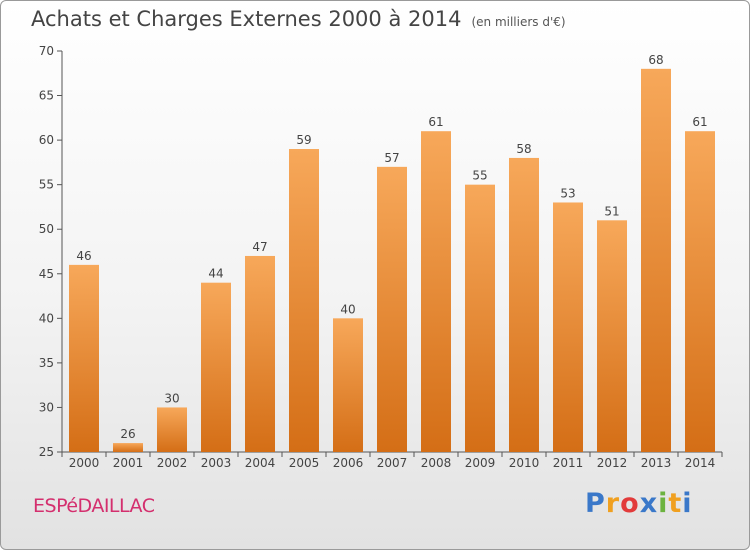  What do you see at coordinates (304, 463) in the screenshot?
I see `x-tick-label: 2005` at bounding box center [304, 463].